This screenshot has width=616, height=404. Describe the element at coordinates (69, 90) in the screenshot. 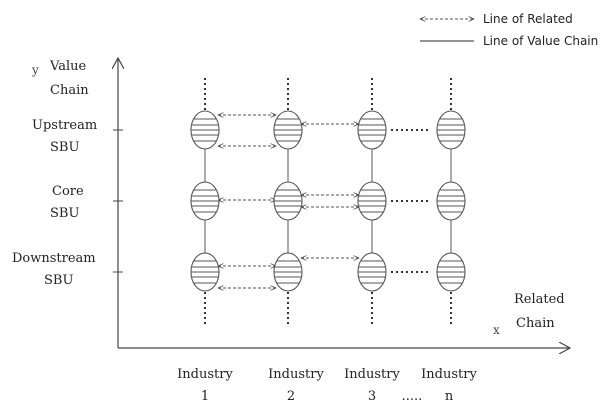

I see `y-axis-label-line2: Chain` at that location.